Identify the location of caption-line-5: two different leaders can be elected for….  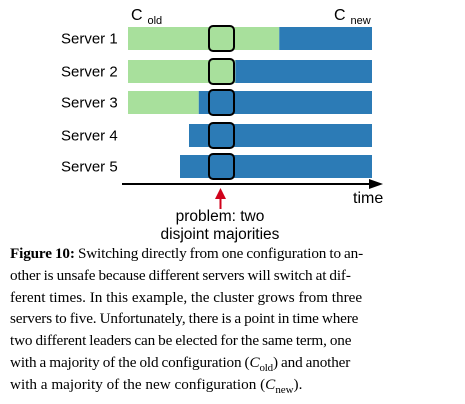
(181, 341).